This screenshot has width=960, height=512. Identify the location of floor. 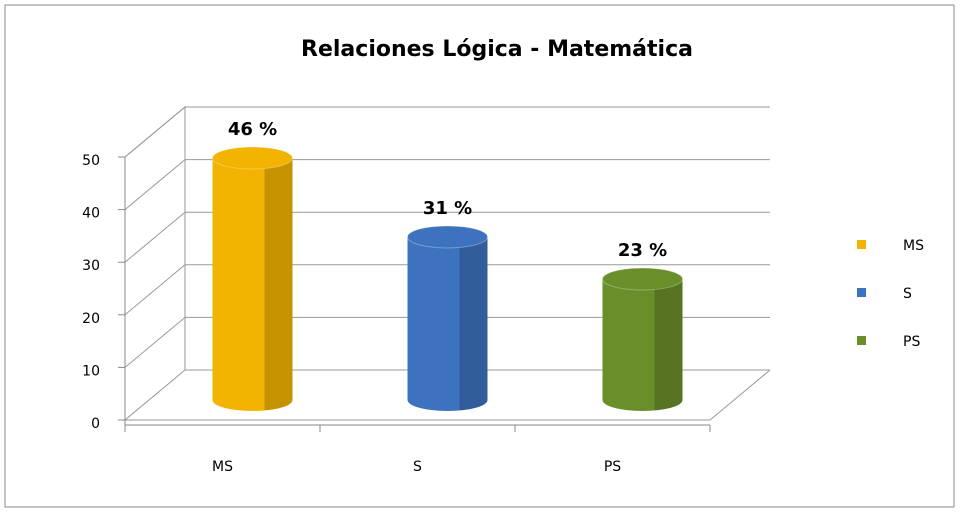
(448, 395).